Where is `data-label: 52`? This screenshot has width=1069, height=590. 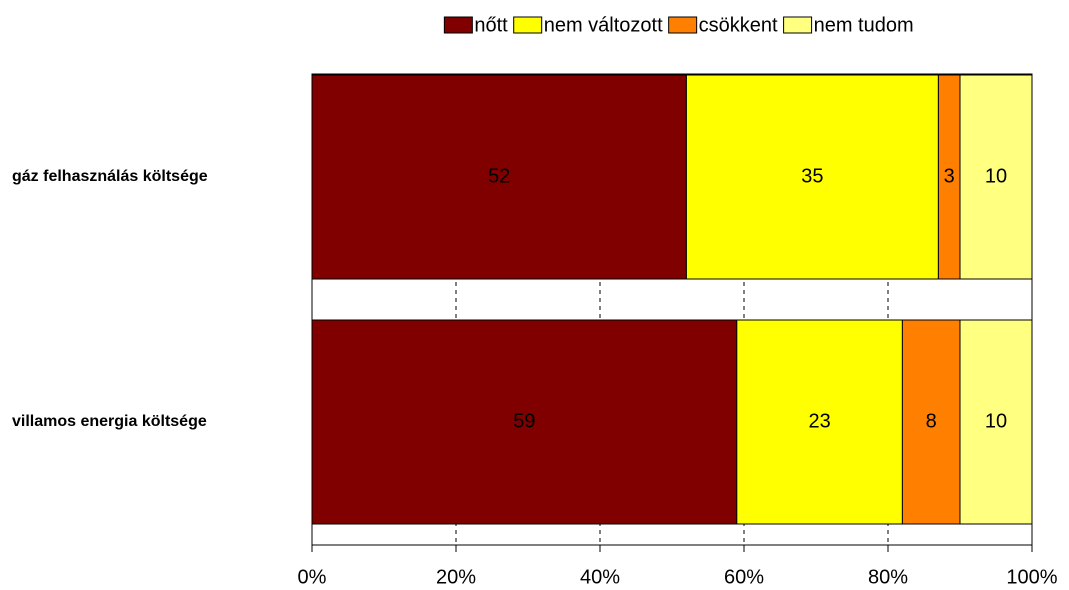
data-label: 52 is located at coordinates (499, 176).